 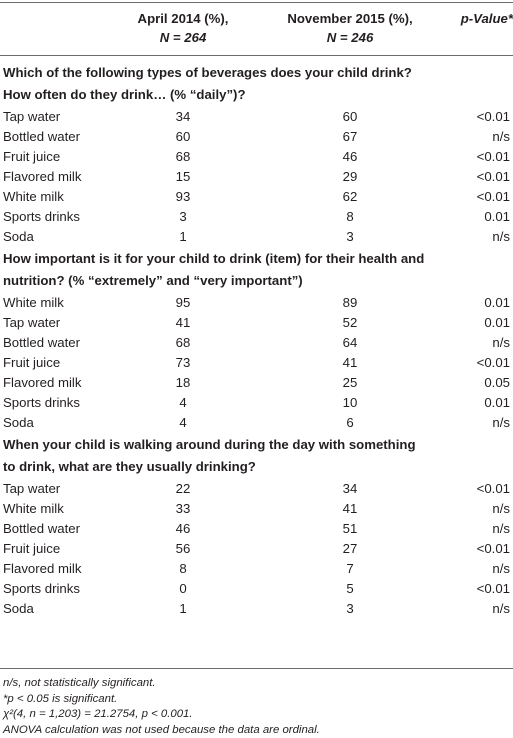 What do you see at coordinates (350, 137) in the screenshot?
I see `value-november-2015: 67` at bounding box center [350, 137].